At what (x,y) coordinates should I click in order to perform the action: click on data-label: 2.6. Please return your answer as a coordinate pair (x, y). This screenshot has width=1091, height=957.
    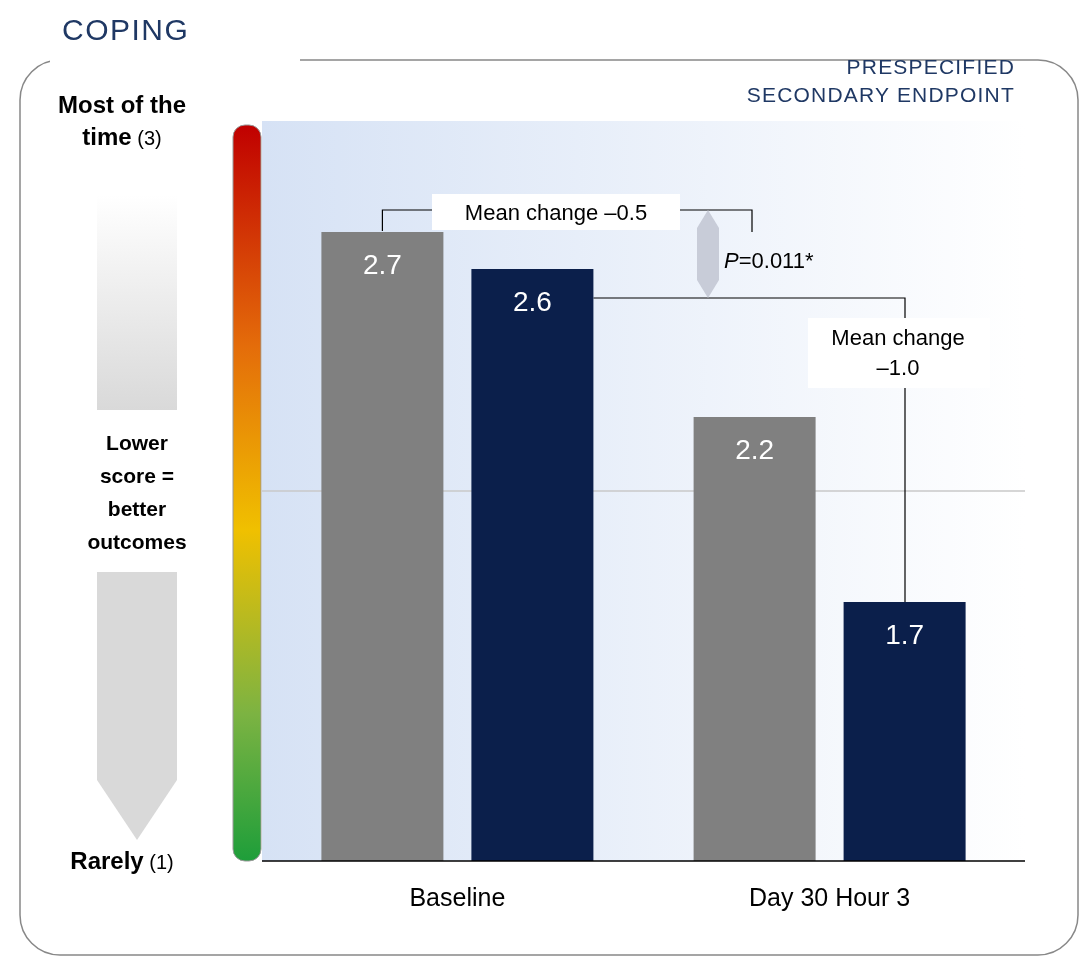
    Looking at the image, I should click on (532, 301).